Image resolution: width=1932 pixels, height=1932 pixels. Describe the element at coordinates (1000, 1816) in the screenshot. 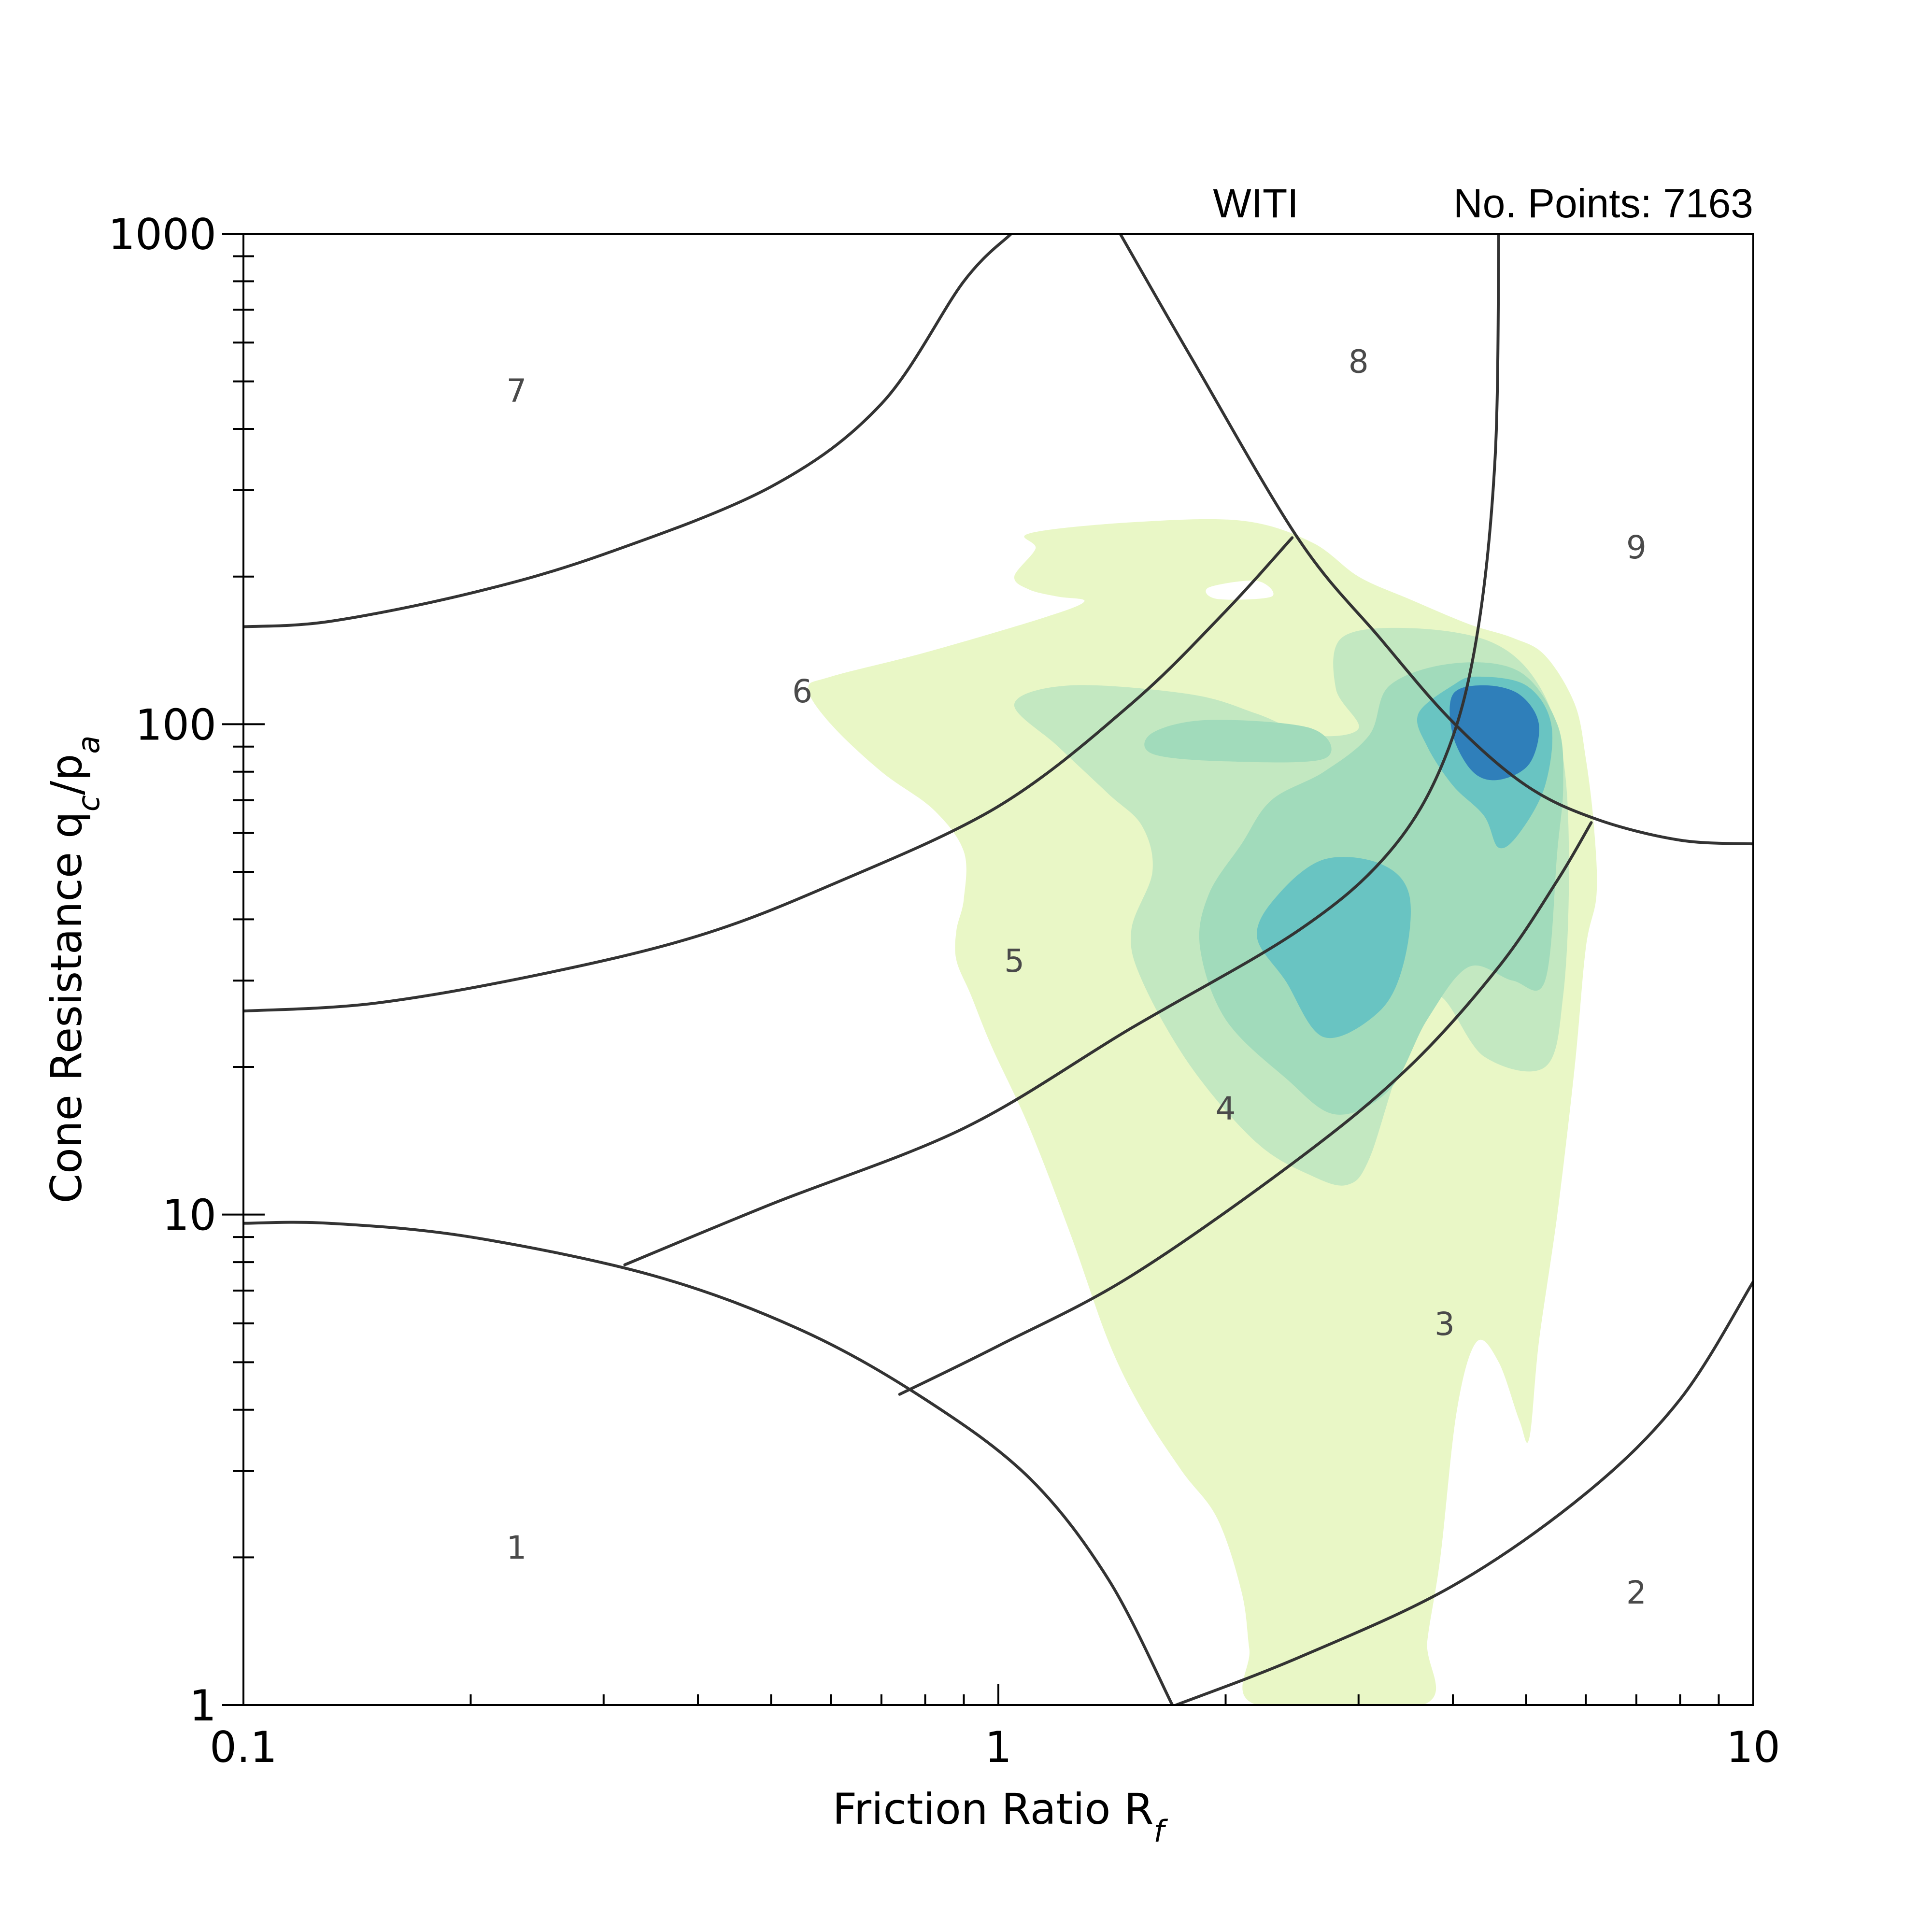

I see `x-axis-label: Friction Ratio Rf` at that location.